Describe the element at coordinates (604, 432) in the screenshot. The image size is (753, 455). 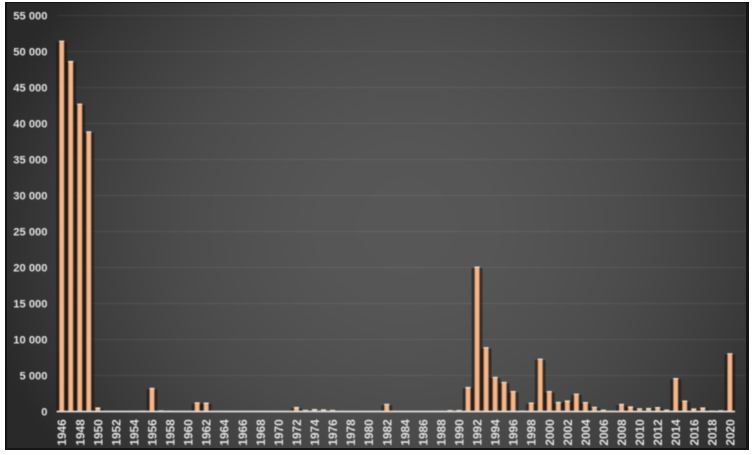
I see `svg-text: 2006` at that location.